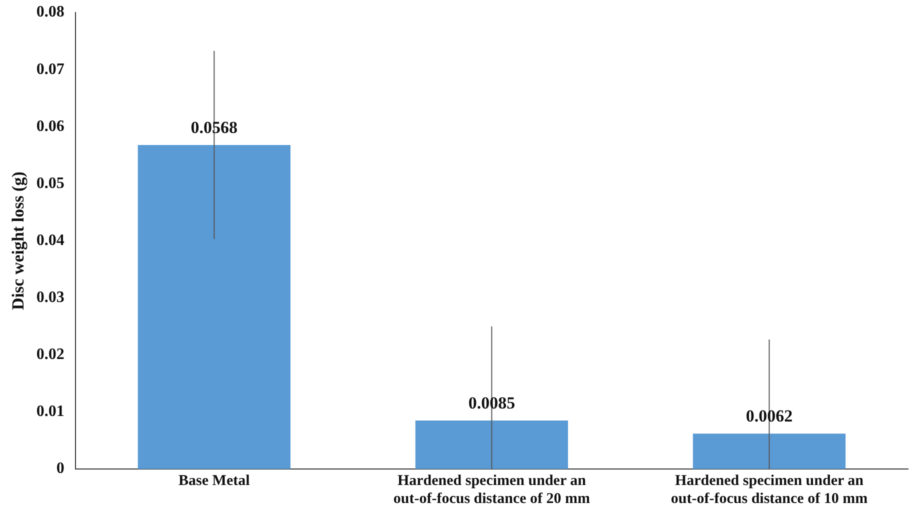 This screenshot has width=918, height=511. I want to click on x-tick-label: Base Metal, so click(214, 480).